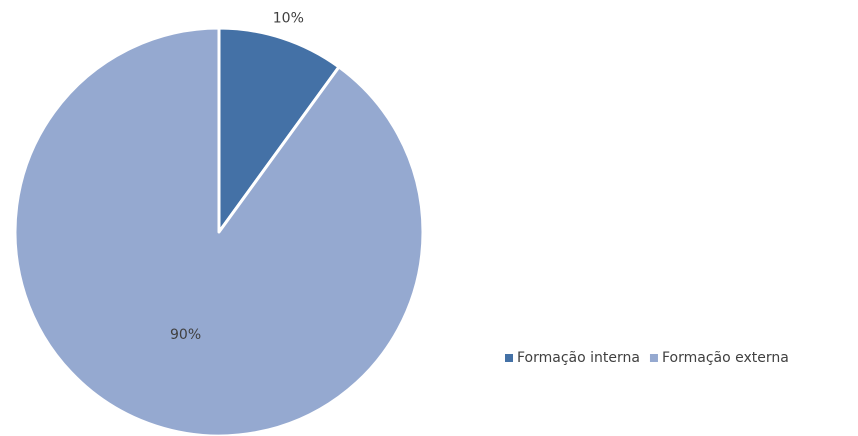  Describe the element at coordinates (288, 19) in the screenshot. I see `data-label: 10%` at that location.